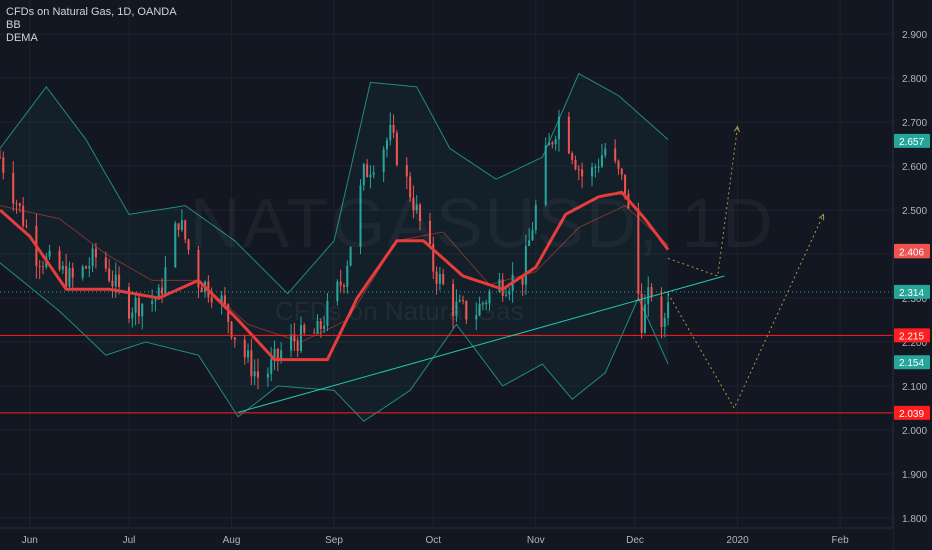 The height and width of the screenshot is (550, 932). I want to click on time-tick-label: Jul, so click(129, 540).